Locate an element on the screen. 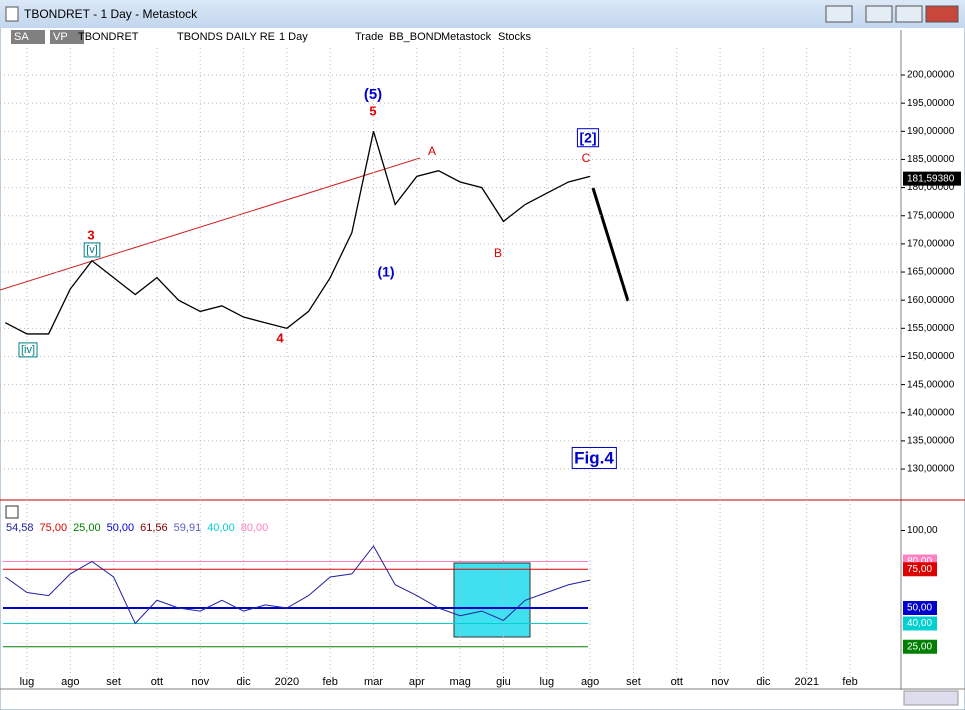 This screenshot has width=965, height=710. y-tick-label: 185,00000 is located at coordinates (931, 159).